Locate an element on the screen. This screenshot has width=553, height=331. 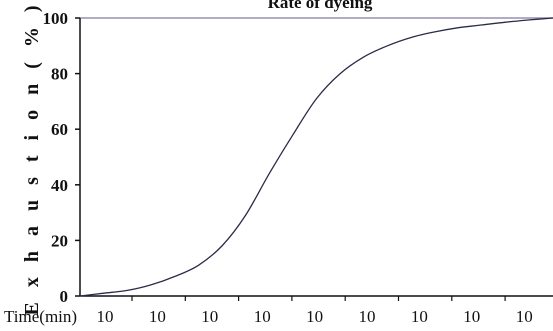
y-ticks-group: 0 20 40 60 80 100 is located at coordinates (61, 157).